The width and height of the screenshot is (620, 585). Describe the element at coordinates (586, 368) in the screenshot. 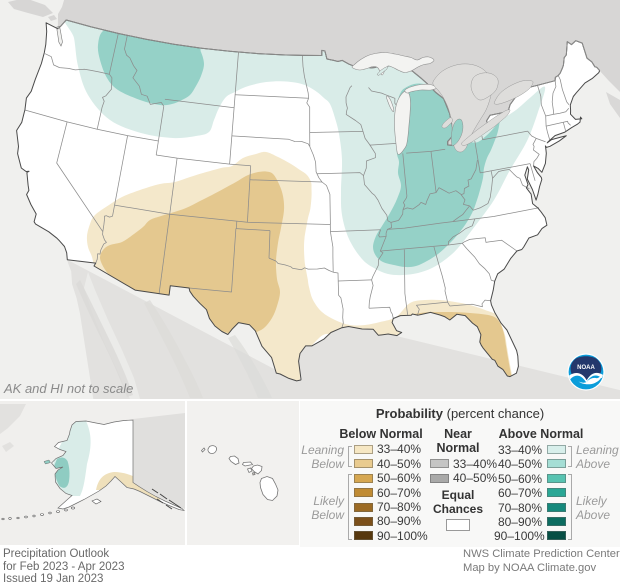

I see `svg-text: NOAA` at that location.